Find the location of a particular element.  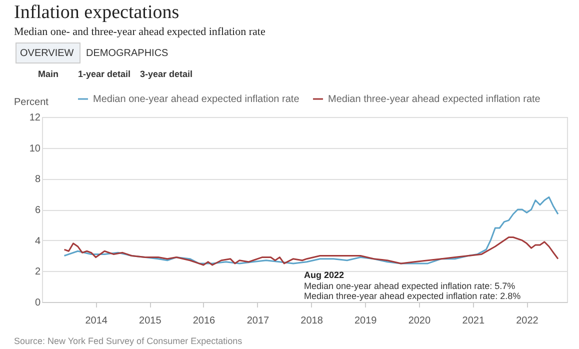

annotation: Median three-year ahead expected inflation rate: 2.8% is located at coordinates (412, 296).